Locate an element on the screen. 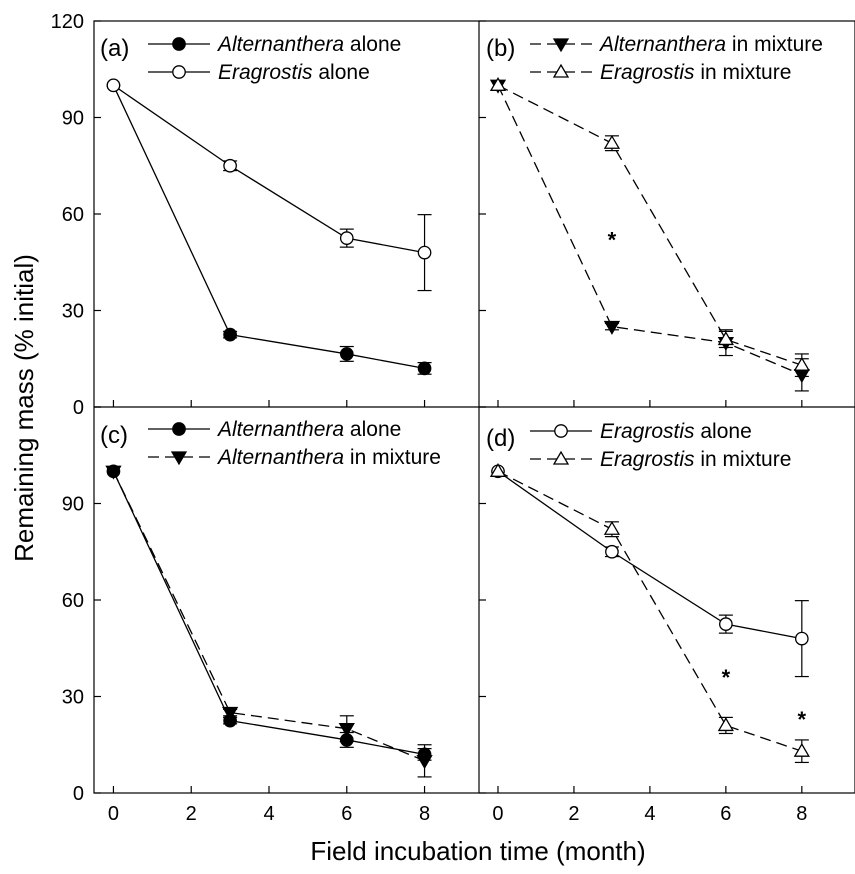  panel-label: (d) is located at coordinates (500, 438).